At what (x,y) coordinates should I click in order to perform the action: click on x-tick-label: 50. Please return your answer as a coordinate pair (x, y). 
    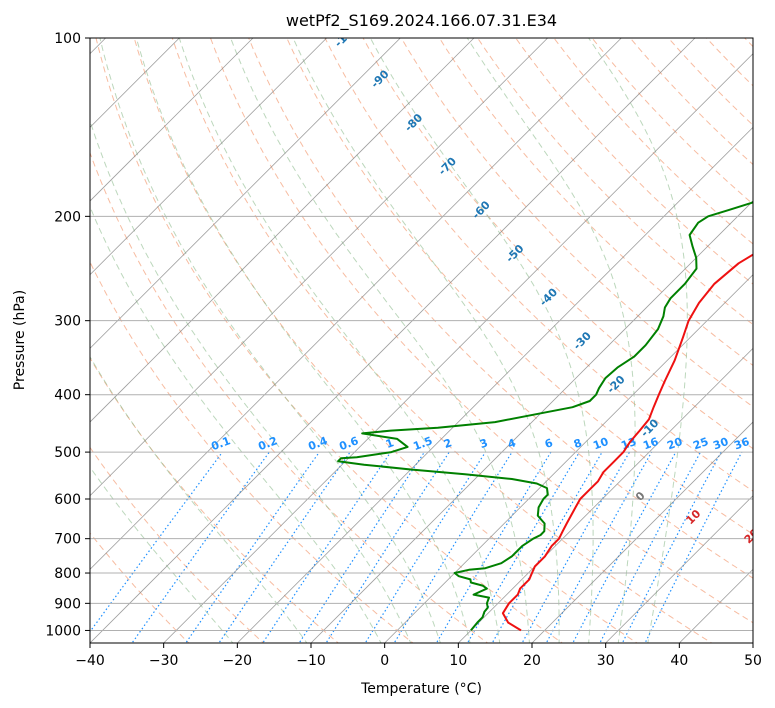
    Looking at the image, I should click on (753, 661).